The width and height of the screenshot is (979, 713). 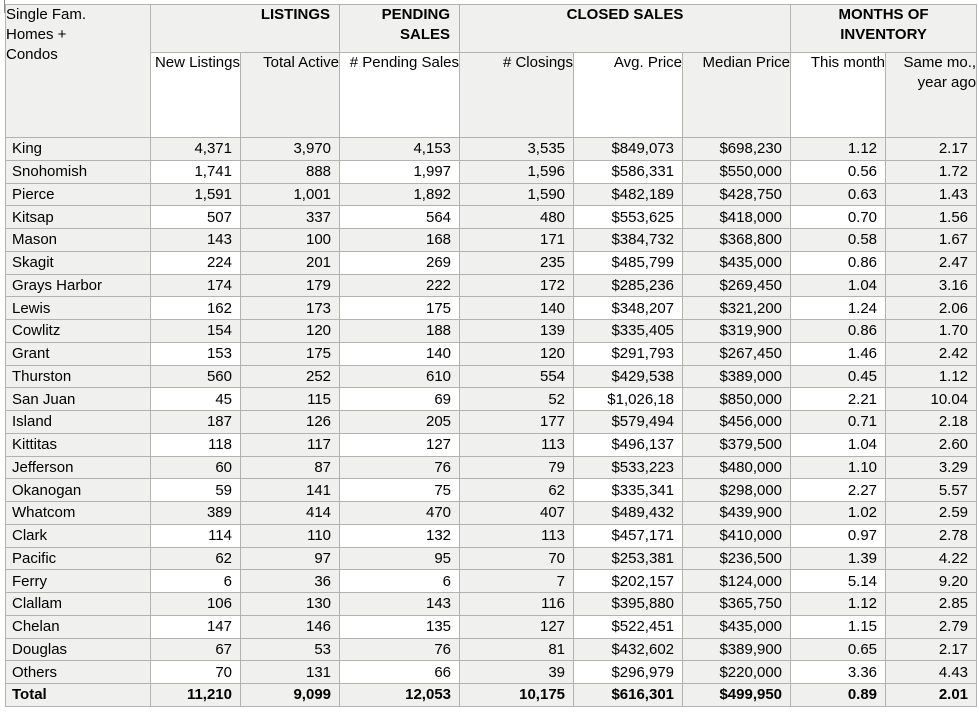 What do you see at coordinates (78, 581) in the screenshot?
I see `county-cell: Ferry` at bounding box center [78, 581].